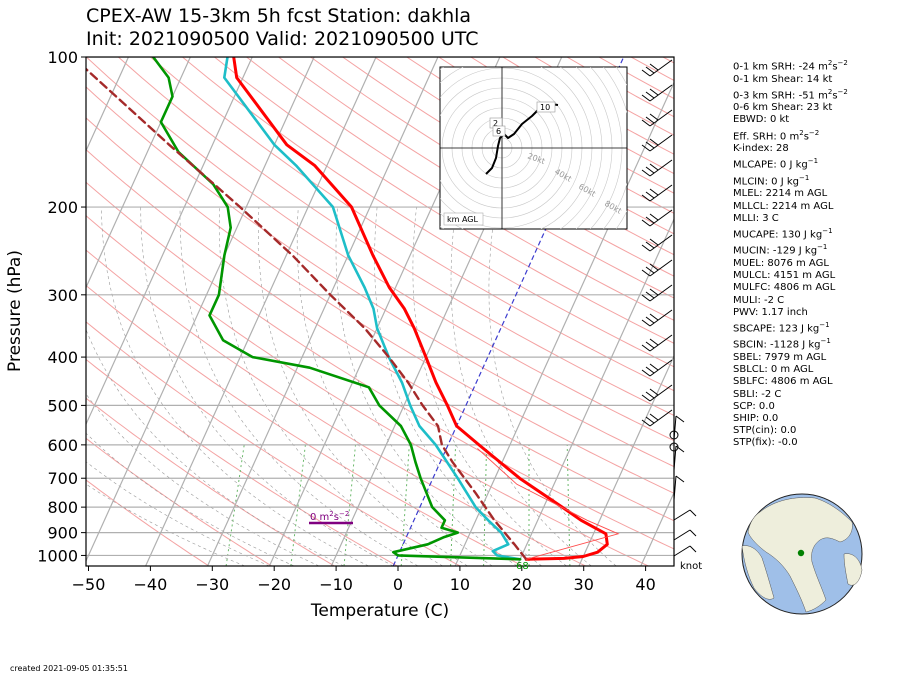 This screenshot has height=675, width=906. What do you see at coordinates (62, 533) in the screenshot?
I see `y-tick-label: 900` at bounding box center [62, 533].